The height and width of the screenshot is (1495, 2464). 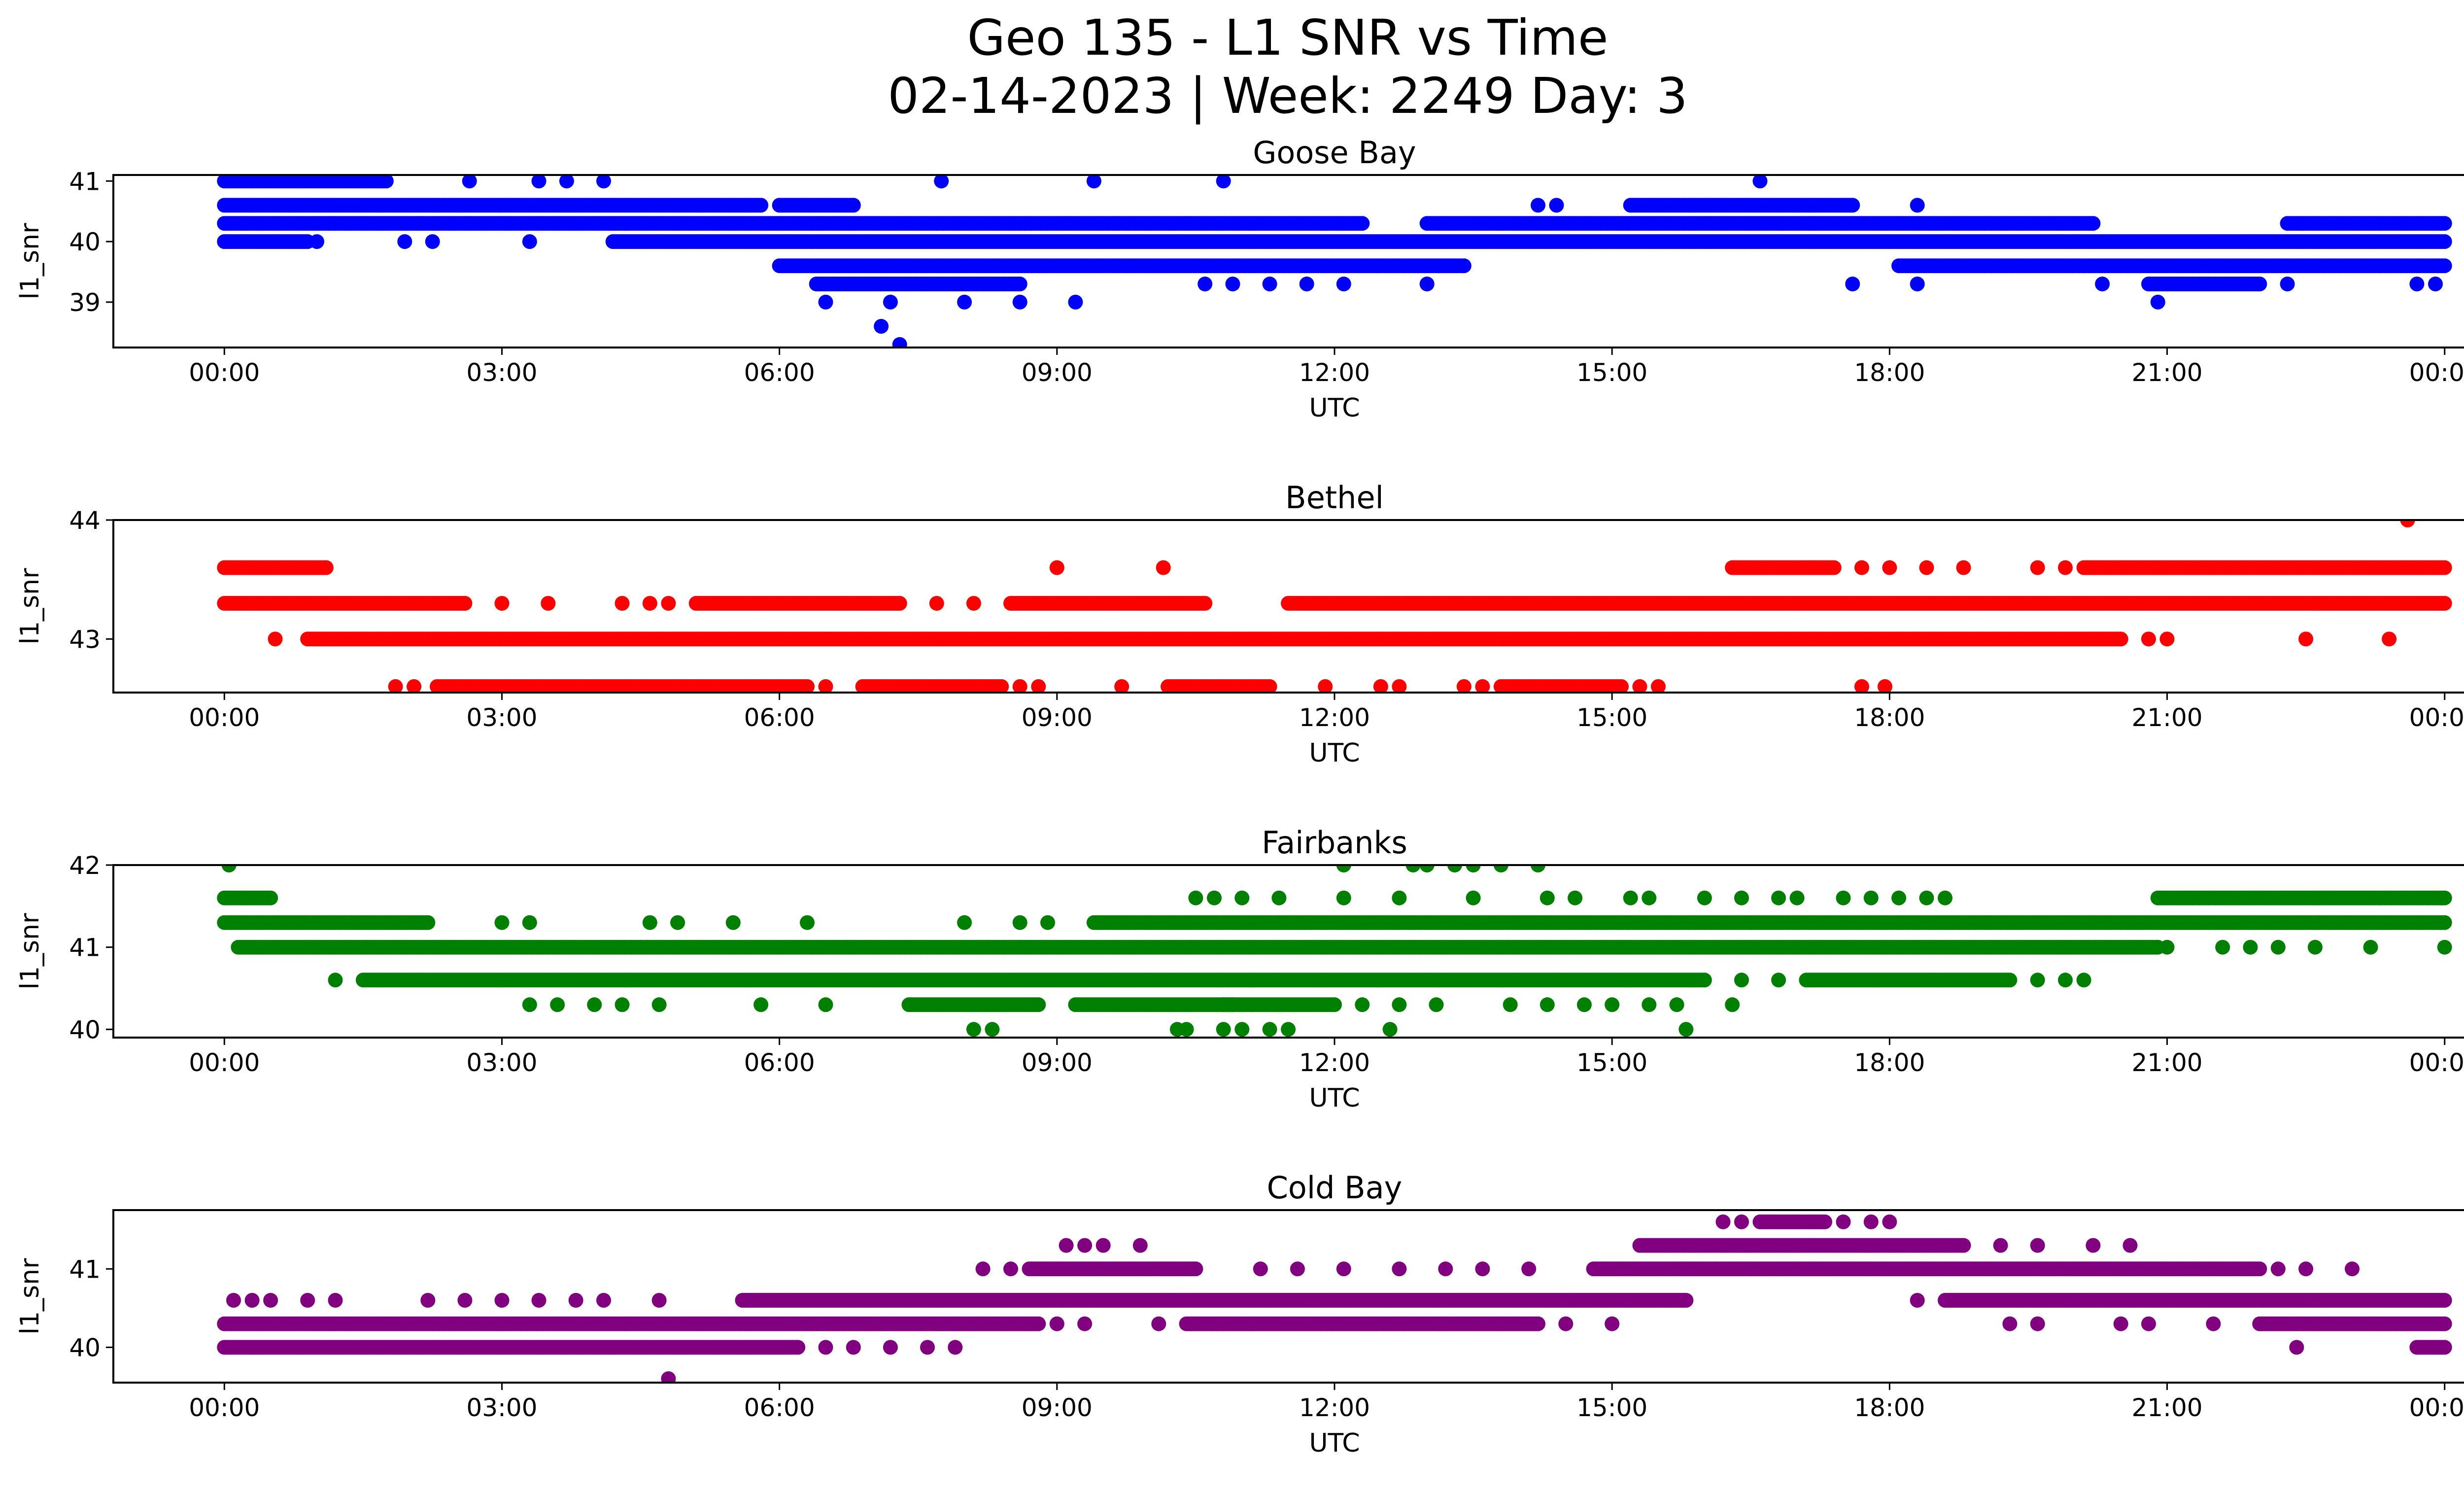 I want to click on x-tick-label: 03:00, so click(x=501, y=372).